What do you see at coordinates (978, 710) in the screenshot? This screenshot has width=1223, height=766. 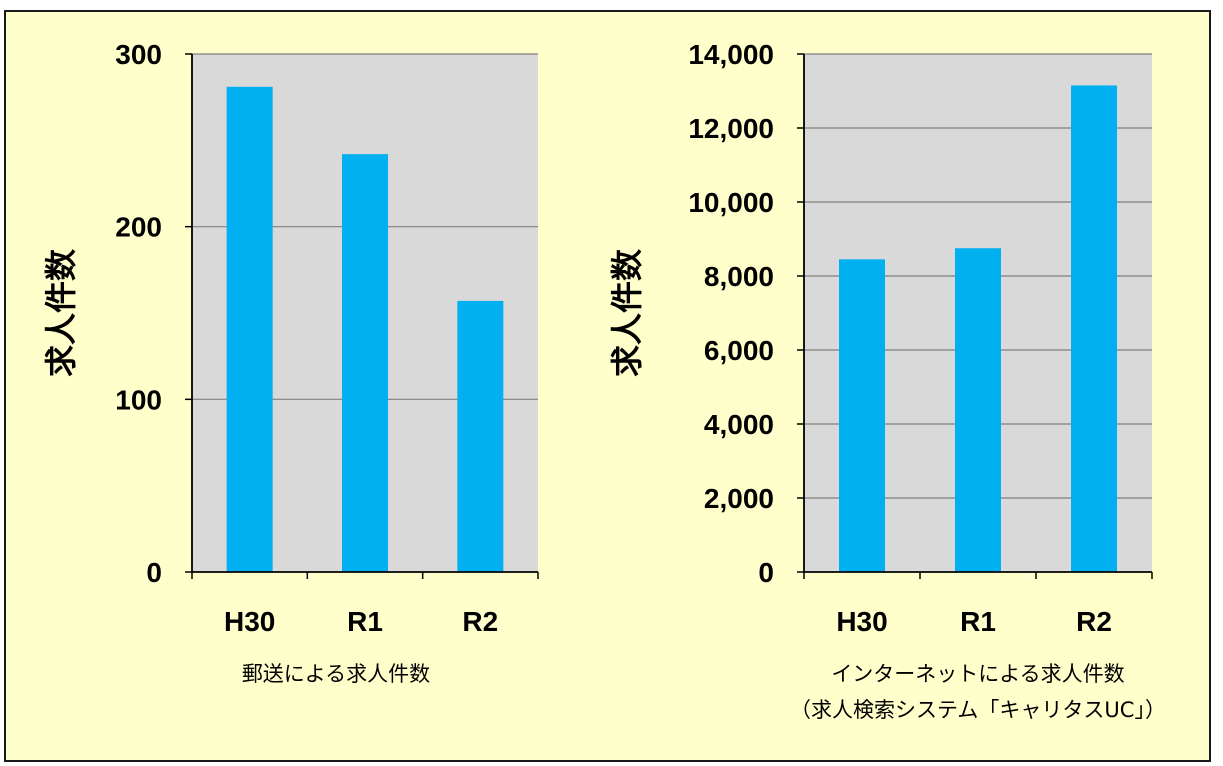 I see `x-axis-caption-line2: （求人検索システム「キャリタスUC」）` at bounding box center [978, 710].